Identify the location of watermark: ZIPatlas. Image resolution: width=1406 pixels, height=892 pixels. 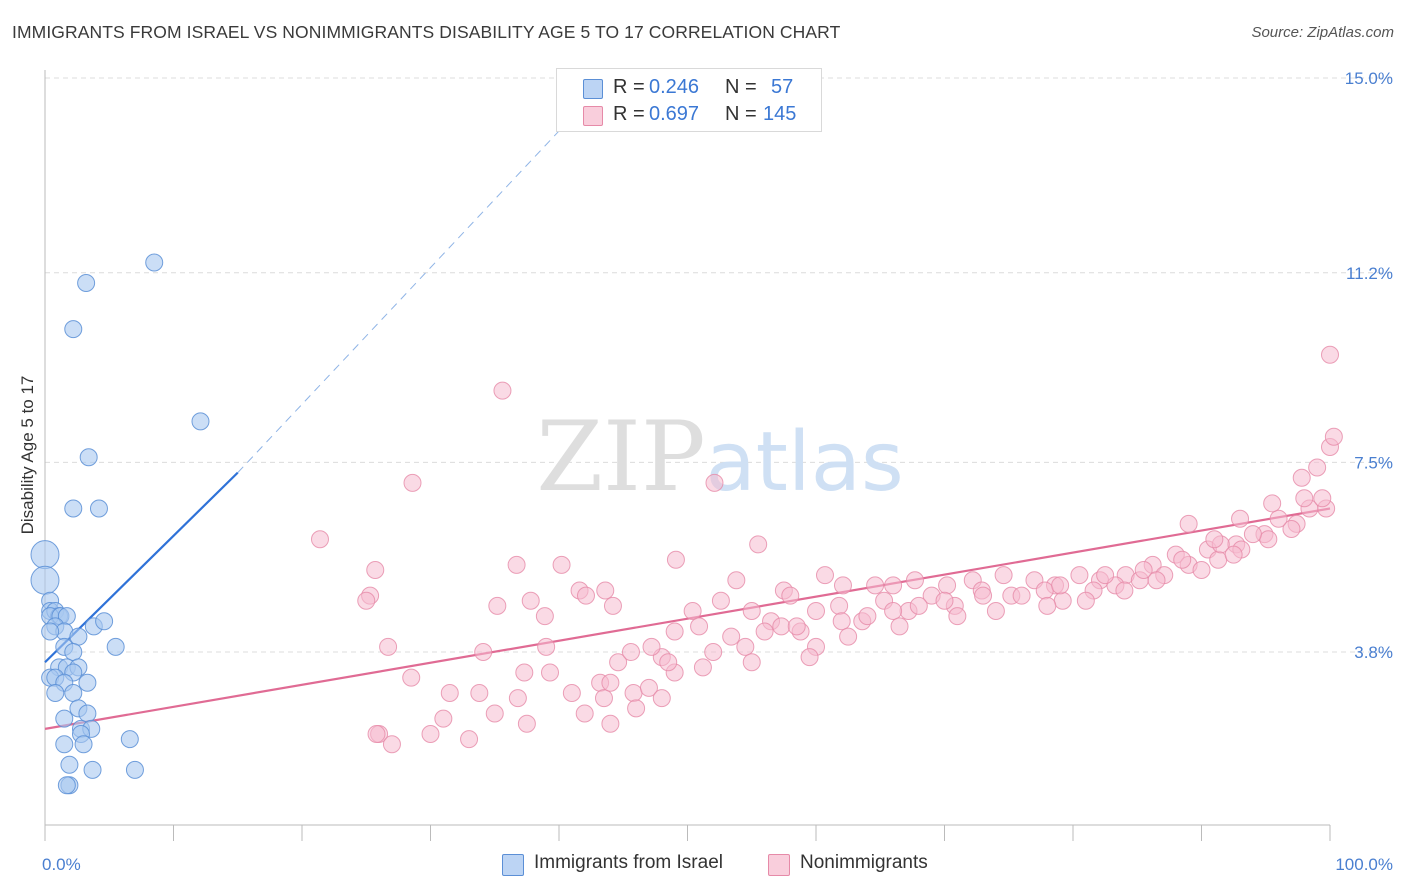
(719, 457).